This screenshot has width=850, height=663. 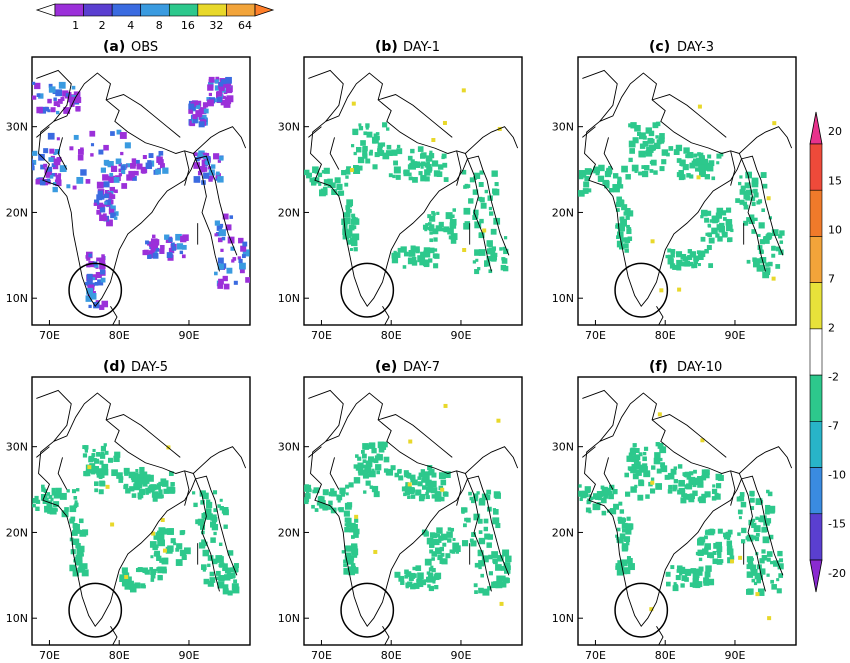 I want to click on colorbar-tick-label: 16, so click(x=188, y=25).